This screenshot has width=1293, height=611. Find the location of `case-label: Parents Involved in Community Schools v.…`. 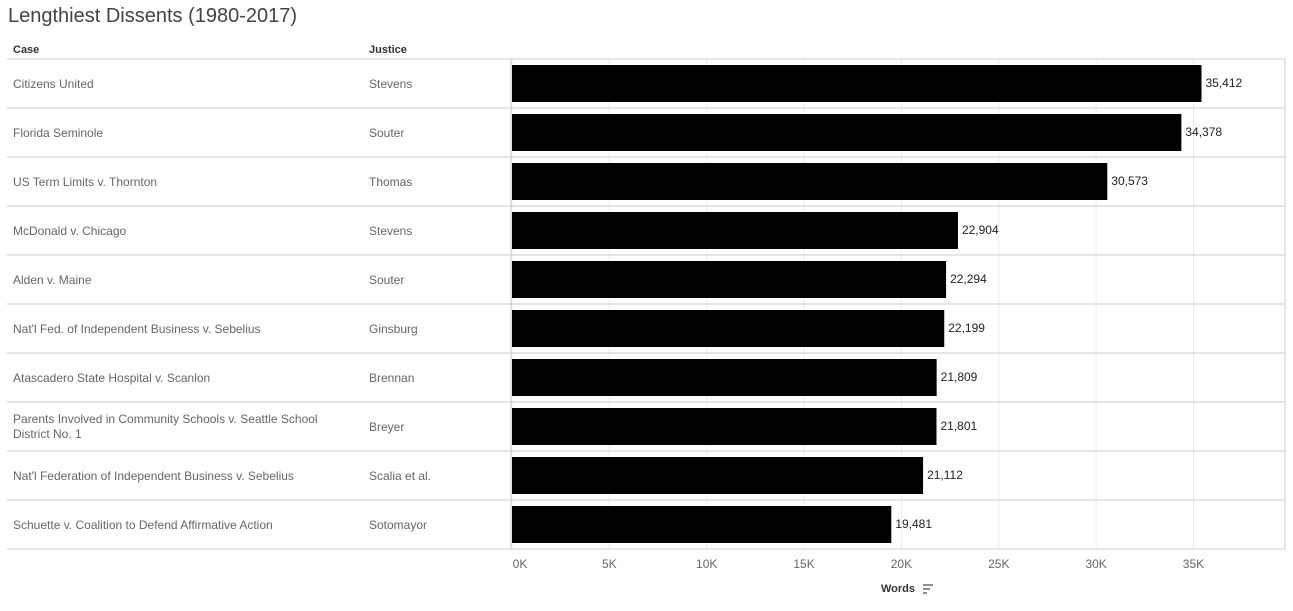

case-label: Parents Involved in Community Schools v.… is located at coordinates (165, 426).